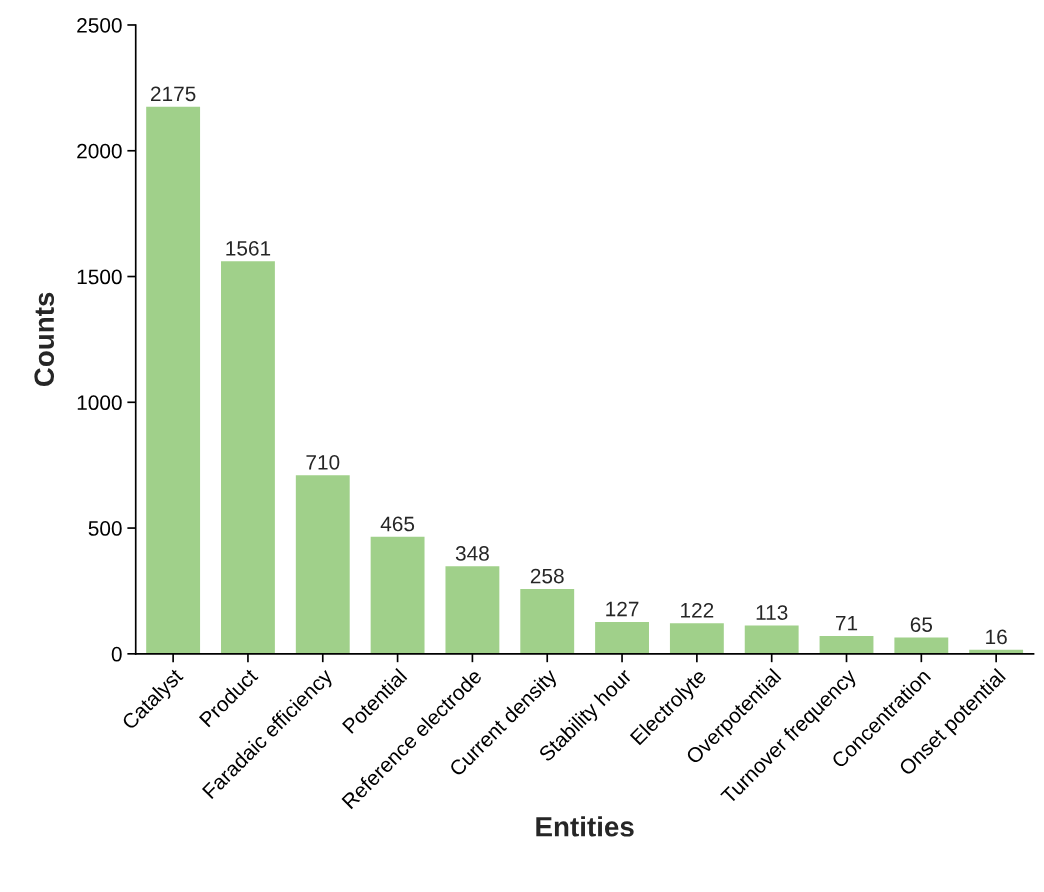 This screenshot has height=892, width=1044. What do you see at coordinates (323, 462) in the screenshot?
I see `data-label: 710` at bounding box center [323, 462].